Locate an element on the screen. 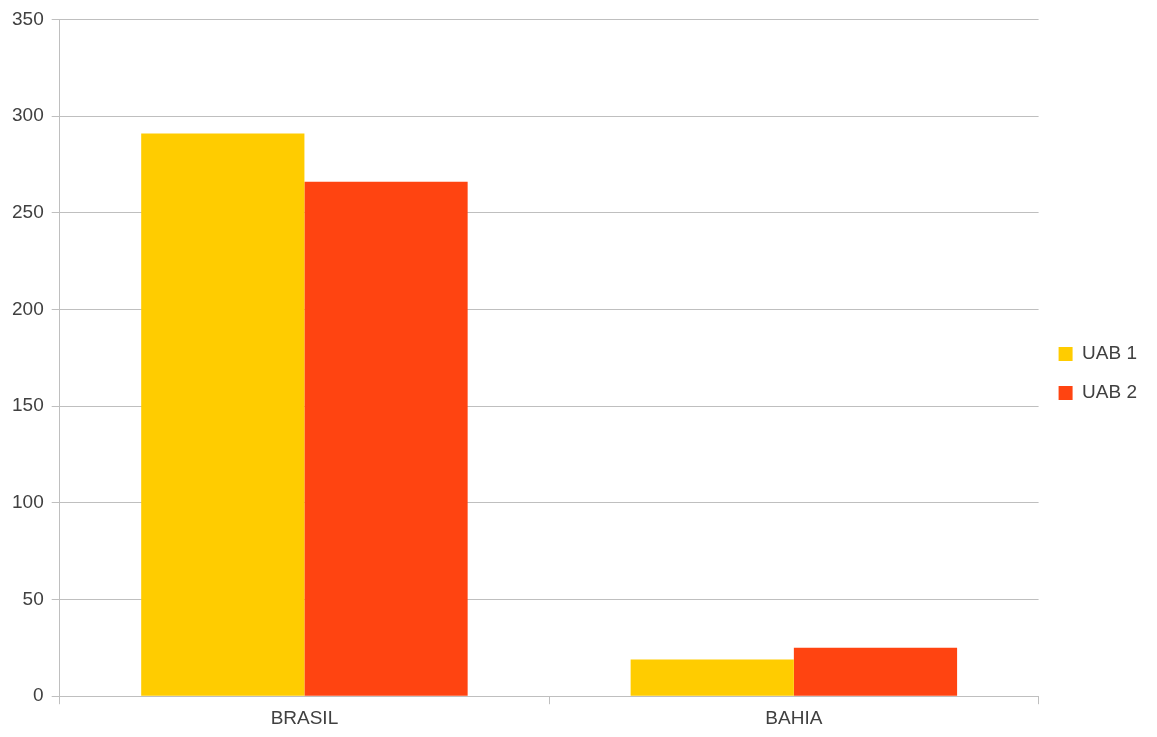 The height and width of the screenshot is (737, 1157). y-tick-label: 0 is located at coordinates (38, 695).